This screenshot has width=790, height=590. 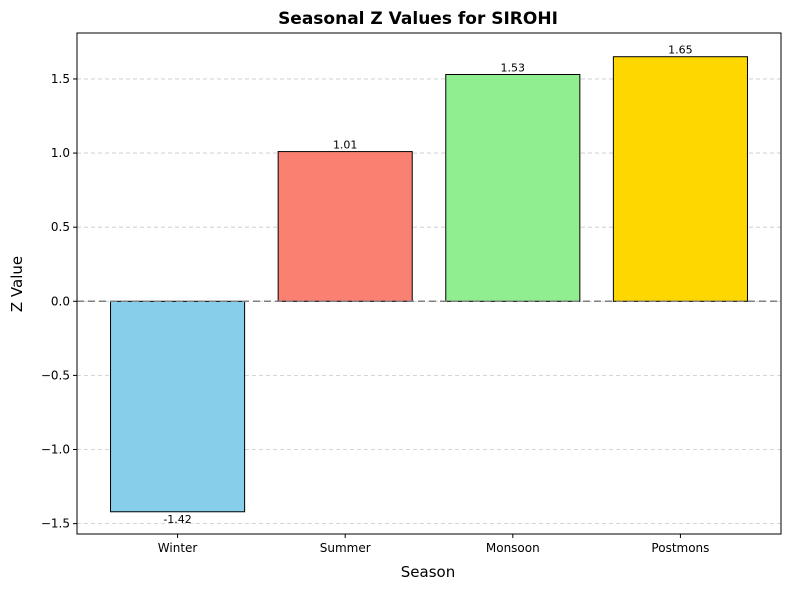 I want to click on data-label-monsoon: 1.53, so click(x=513, y=68).